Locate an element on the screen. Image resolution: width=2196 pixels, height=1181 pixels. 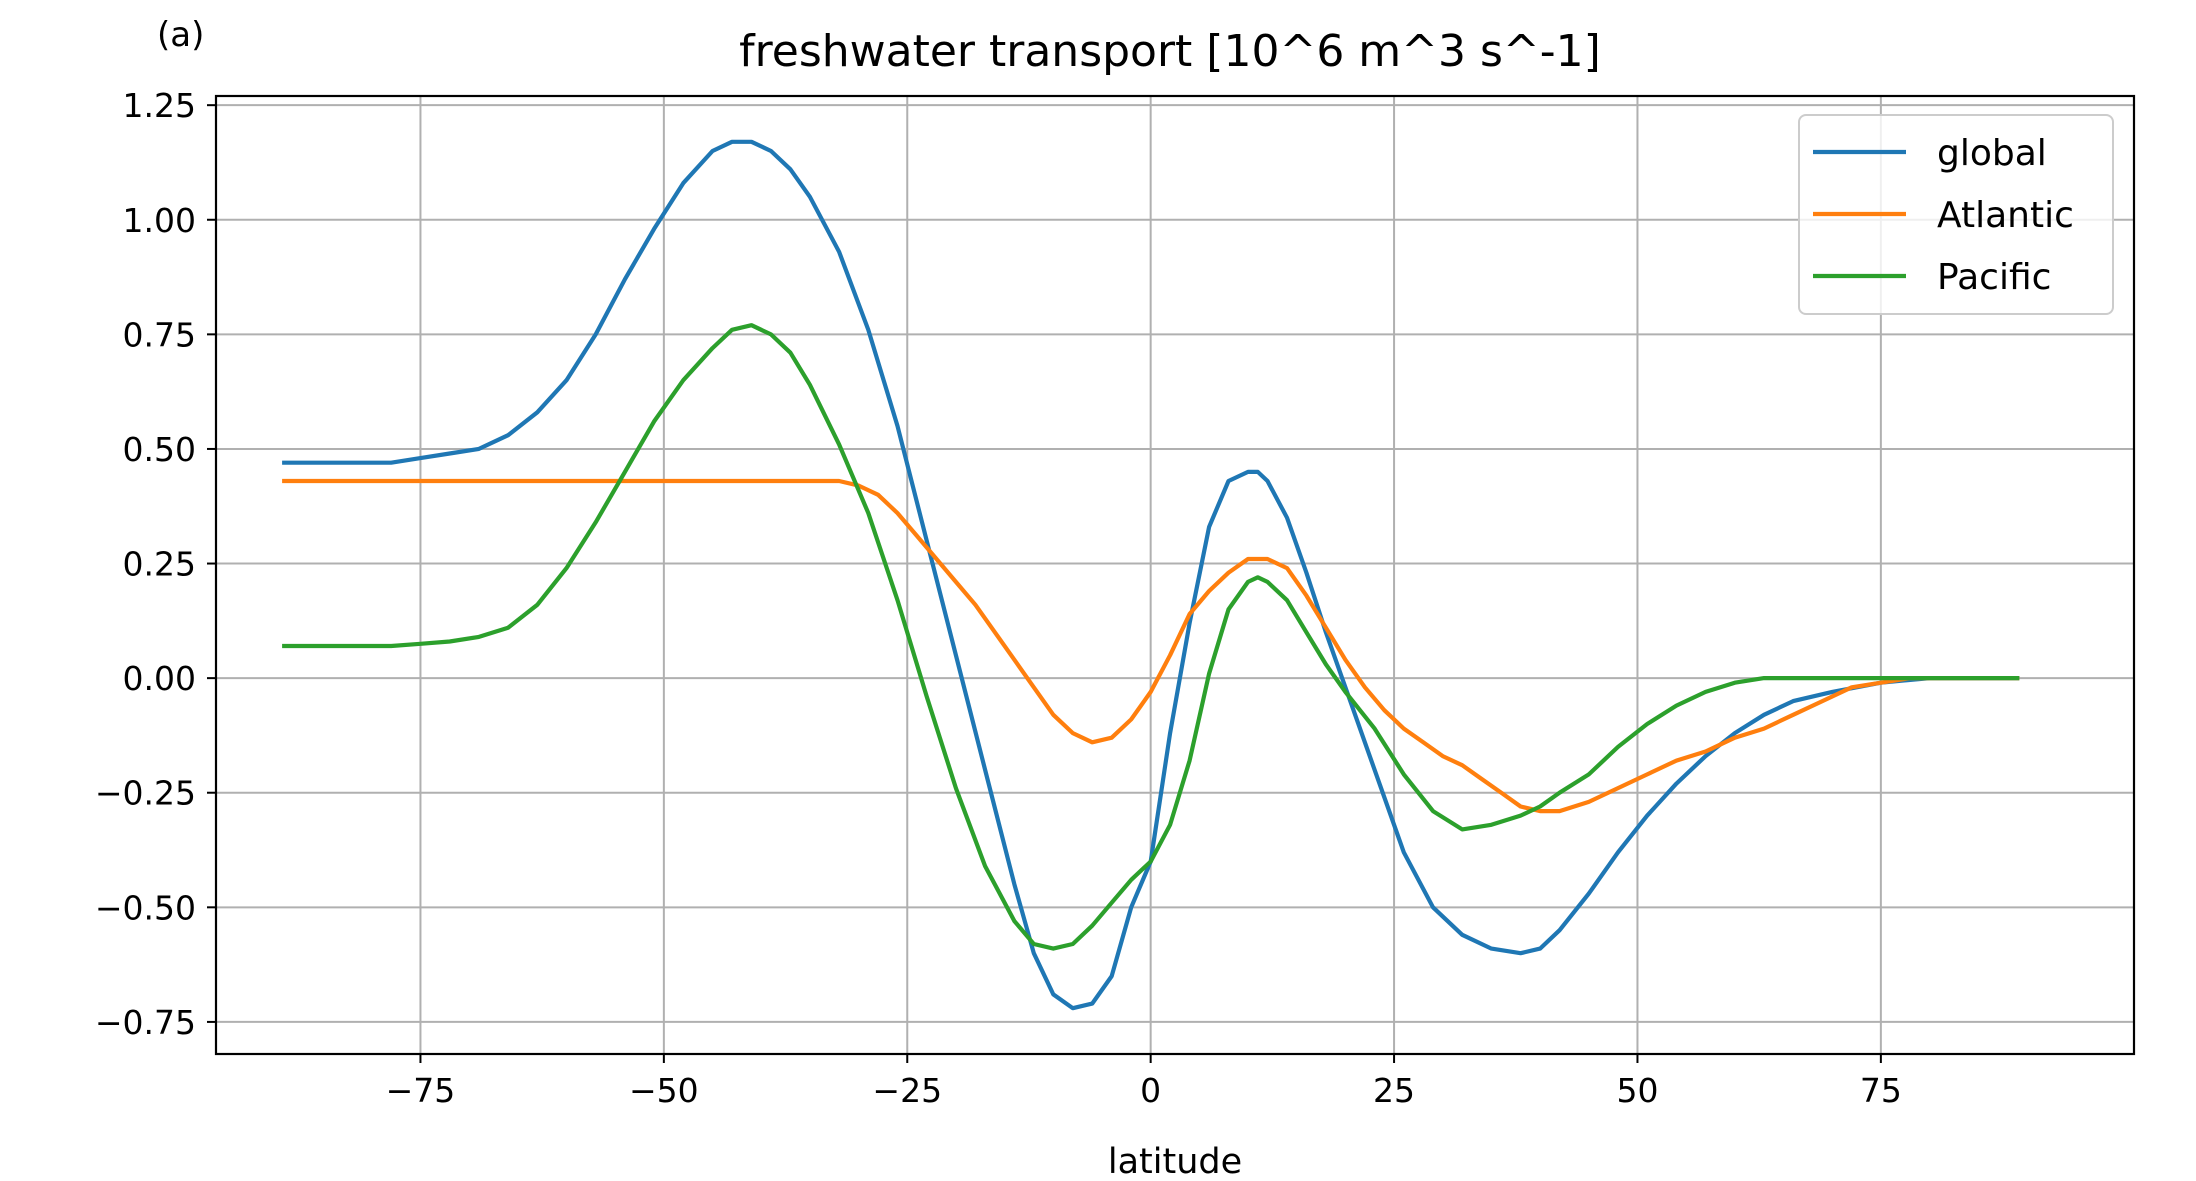
chart-title: freshwater transport [10^6 m^3 s^-1] is located at coordinates (1170, 51).